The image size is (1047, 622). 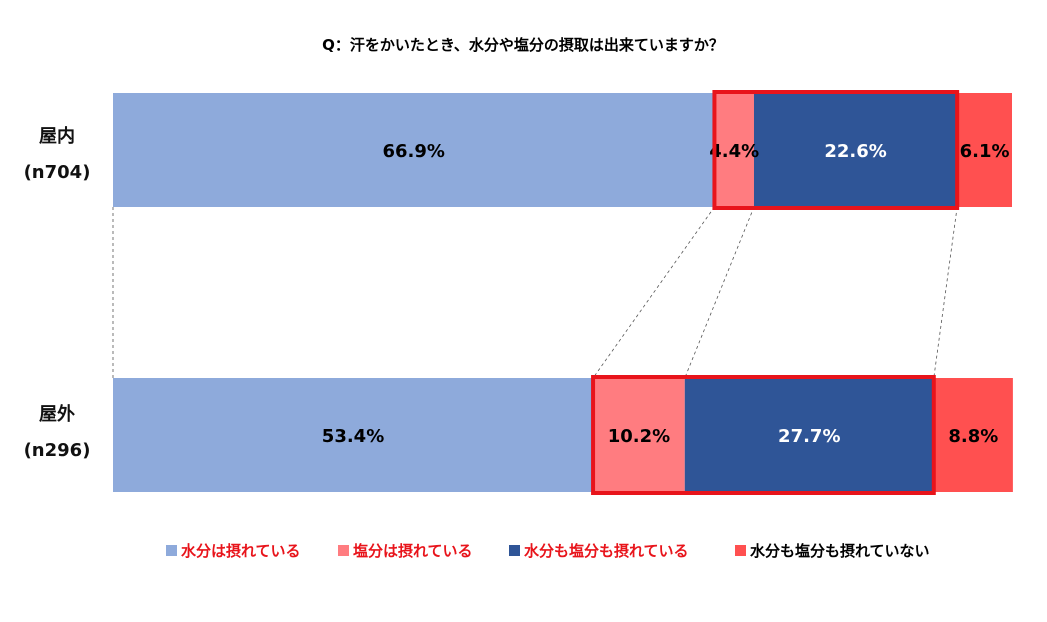 I want to click on legend-label: 水分も塩分も摂れていない, so click(x=840, y=551).